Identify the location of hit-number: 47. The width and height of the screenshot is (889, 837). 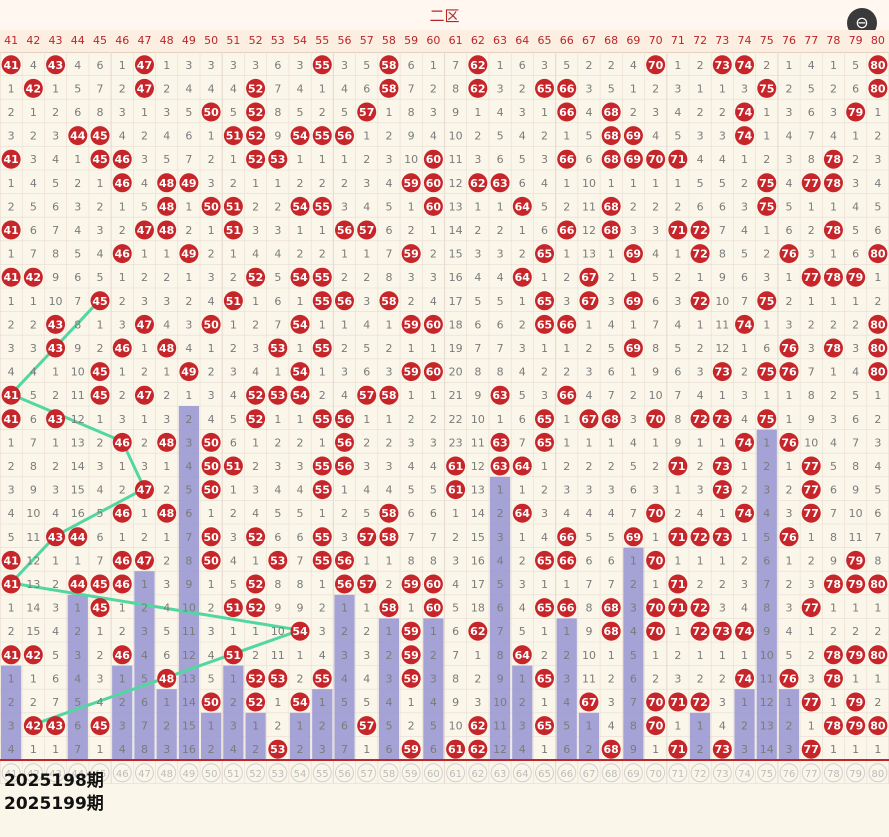
(144, 560).